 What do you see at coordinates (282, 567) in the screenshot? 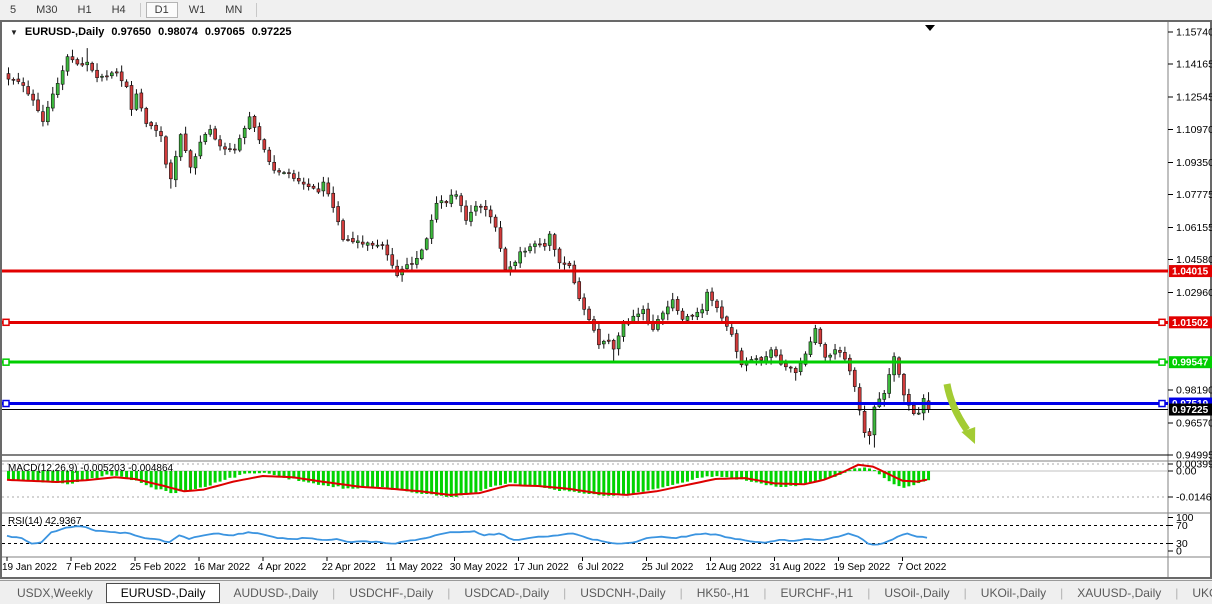
I see `svg-text: 4 Apr 2022` at bounding box center [282, 567].